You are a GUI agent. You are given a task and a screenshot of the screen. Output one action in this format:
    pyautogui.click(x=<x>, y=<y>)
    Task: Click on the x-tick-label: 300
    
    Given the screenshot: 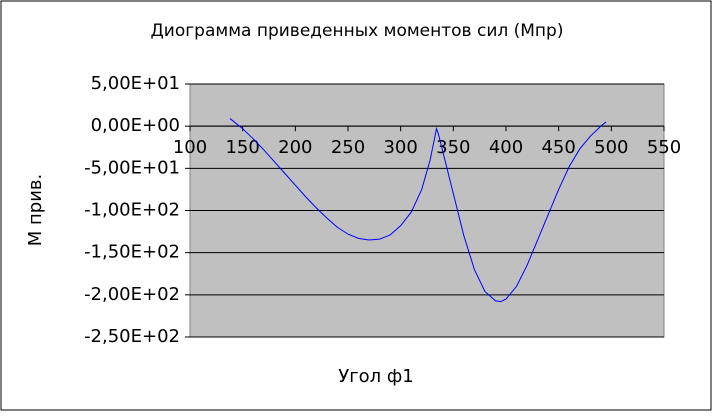 What is the action you would take?
    pyautogui.click(x=400, y=147)
    